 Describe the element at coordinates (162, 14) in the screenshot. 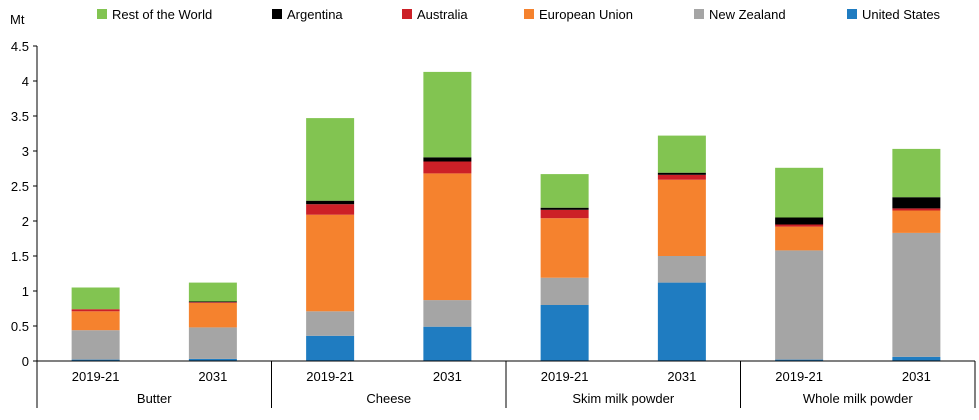

I see `legend-label-rest-of-the-world: Rest of the World` at that location.